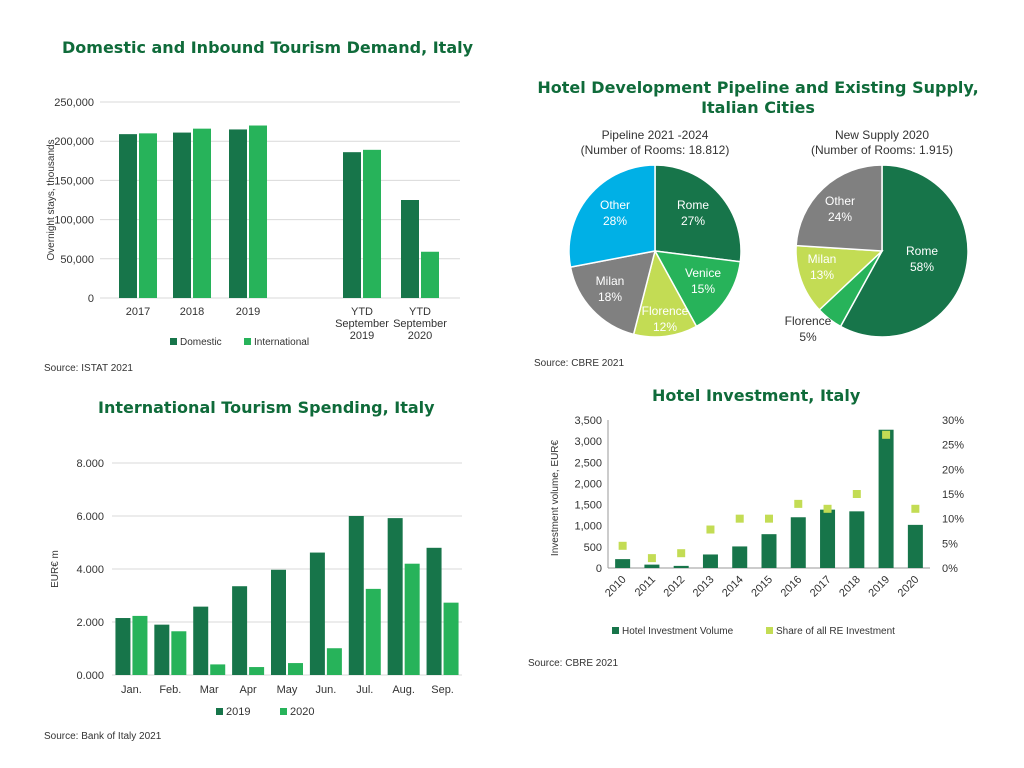  What do you see at coordinates (588, 484) in the screenshot?
I see `y-tick-label: 2,000` at bounding box center [588, 484].